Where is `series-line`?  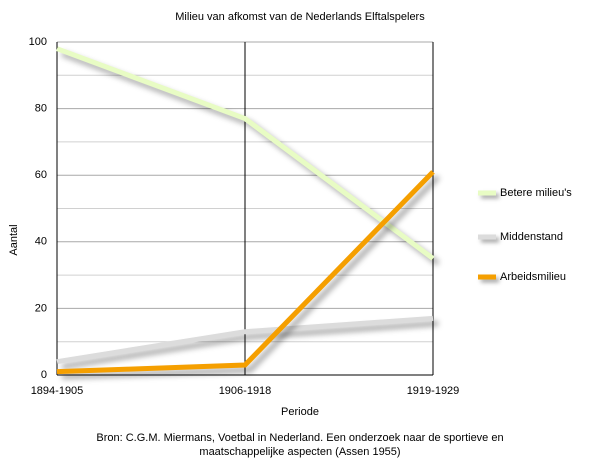
series-line is located at coordinates (245, 340).